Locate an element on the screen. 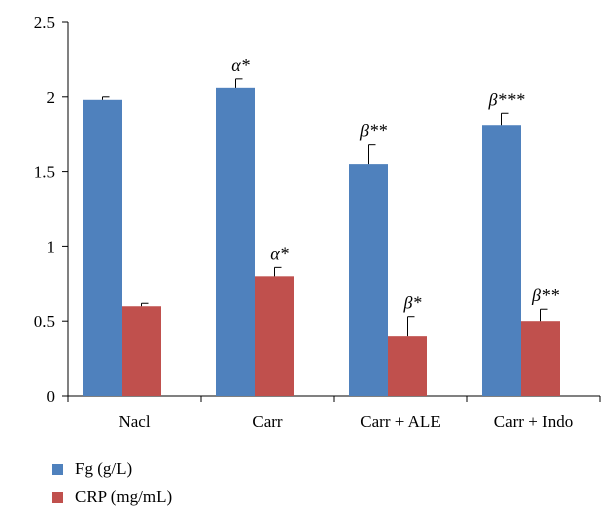  legend-item-crp: CRP (mg/mL) is located at coordinates (112, 497).